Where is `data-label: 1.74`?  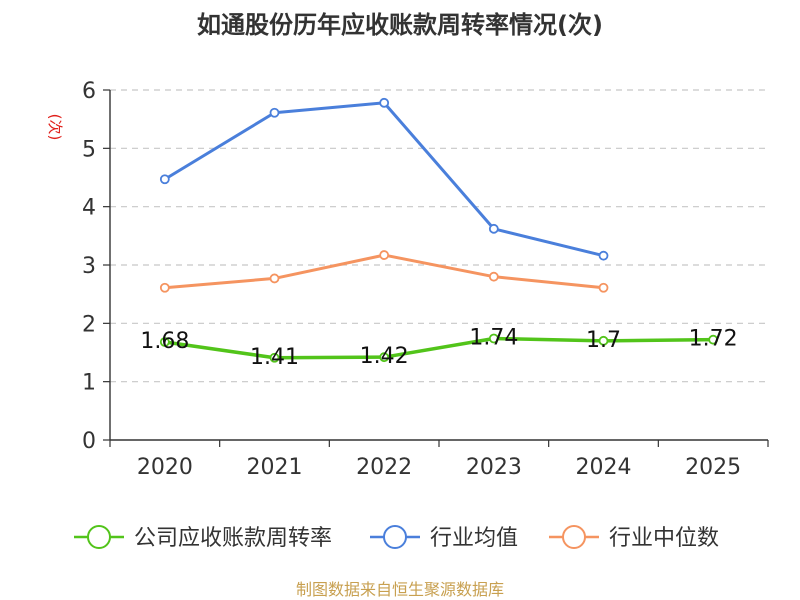 data-label: 1.74 is located at coordinates (493, 338).